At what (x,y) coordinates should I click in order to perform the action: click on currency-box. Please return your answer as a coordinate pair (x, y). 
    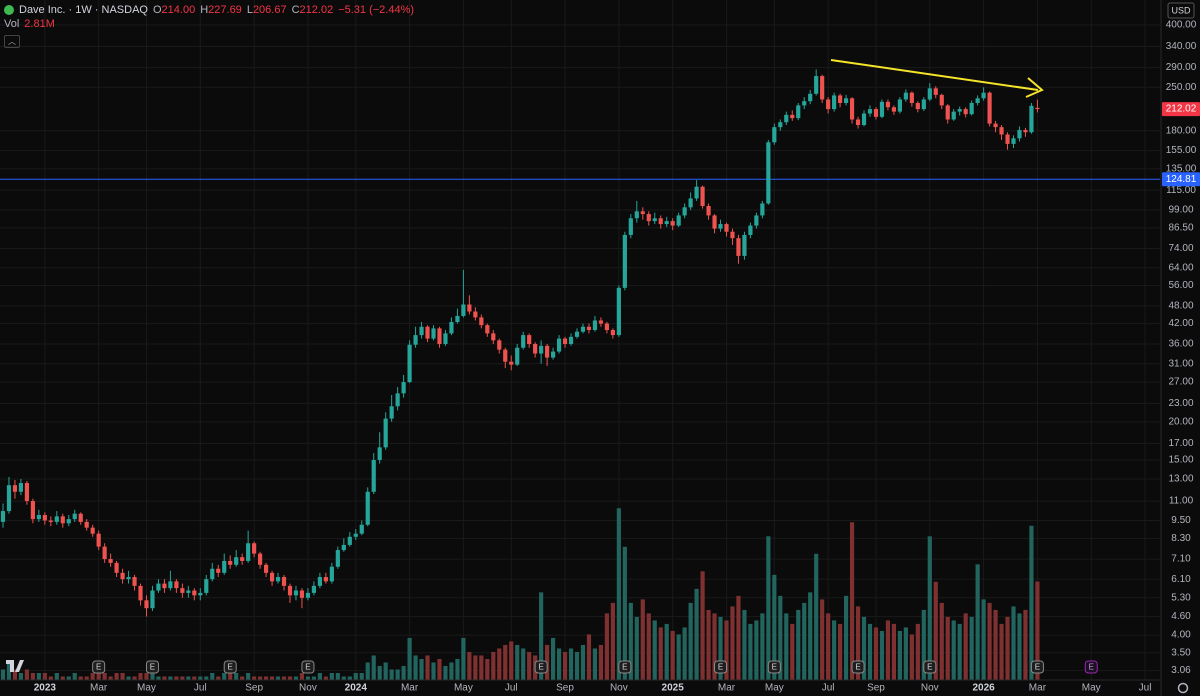
    Looking at the image, I should click on (1181, 10).